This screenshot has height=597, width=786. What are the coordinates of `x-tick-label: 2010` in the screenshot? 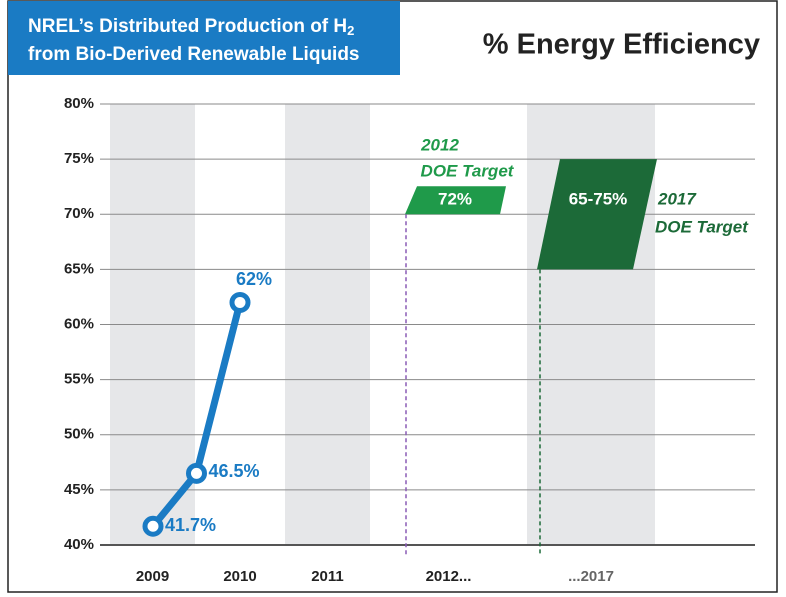 It's located at (239, 576).